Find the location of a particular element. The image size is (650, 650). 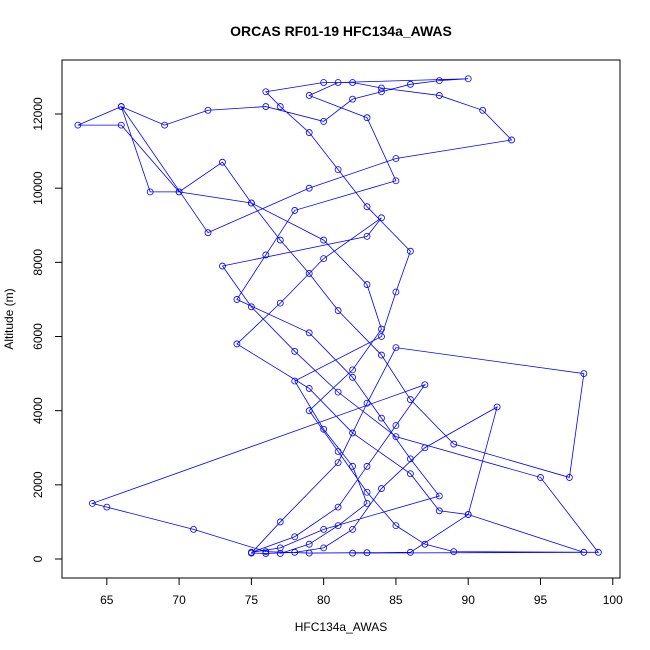

y-axis-label: Altitude (m) is located at coordinates (9, 318).